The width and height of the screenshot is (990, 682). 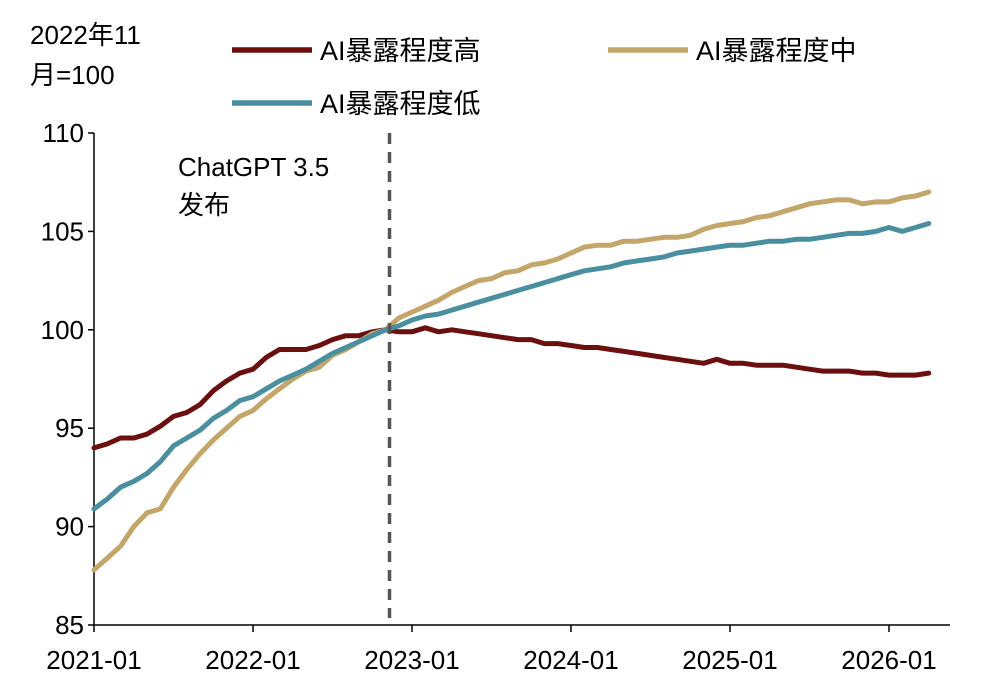 I want to click on x-tick-label: 2026-01, so click(x=888, y=660).